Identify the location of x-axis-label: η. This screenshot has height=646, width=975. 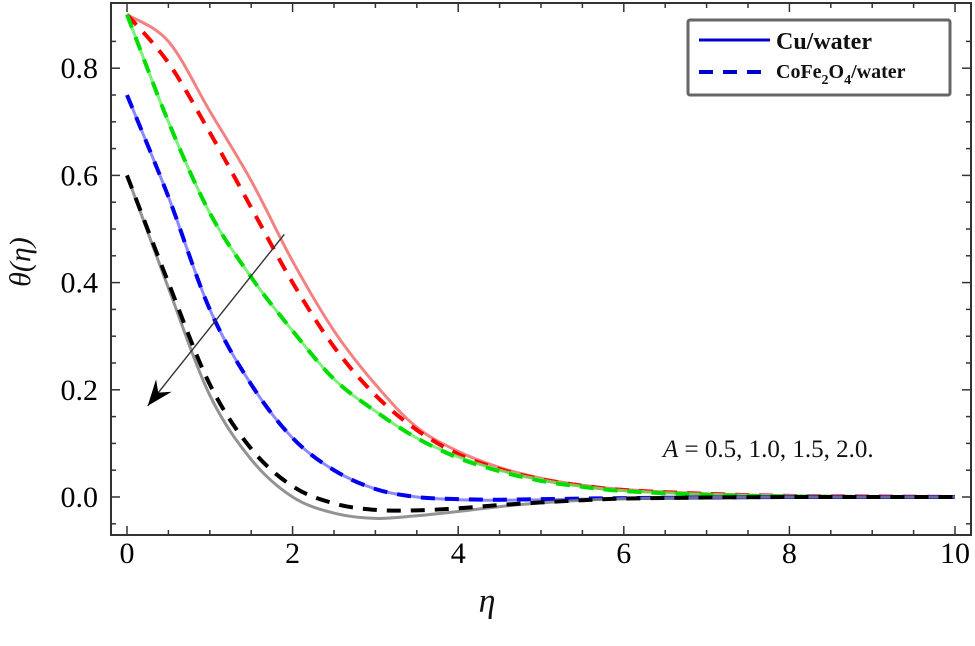
(487, 601).